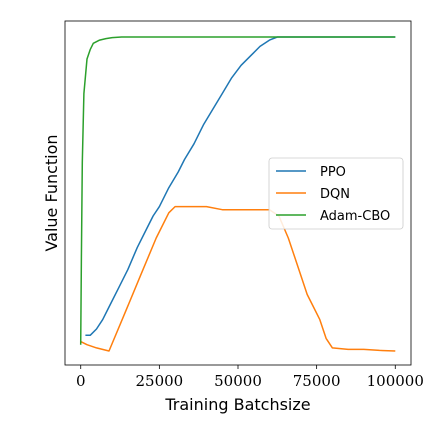 This screenshot has height=432, width=432. I want to click on legend-label-dqn: DQN, so click(335, 194).